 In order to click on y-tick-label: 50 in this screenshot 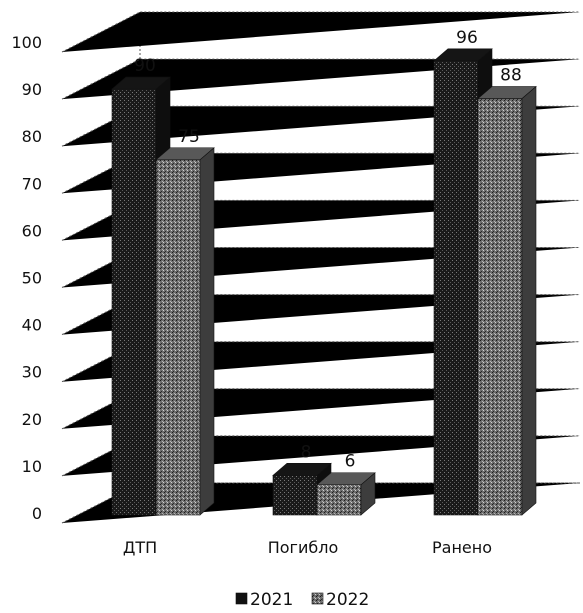, I will do `click(32, 278)`.